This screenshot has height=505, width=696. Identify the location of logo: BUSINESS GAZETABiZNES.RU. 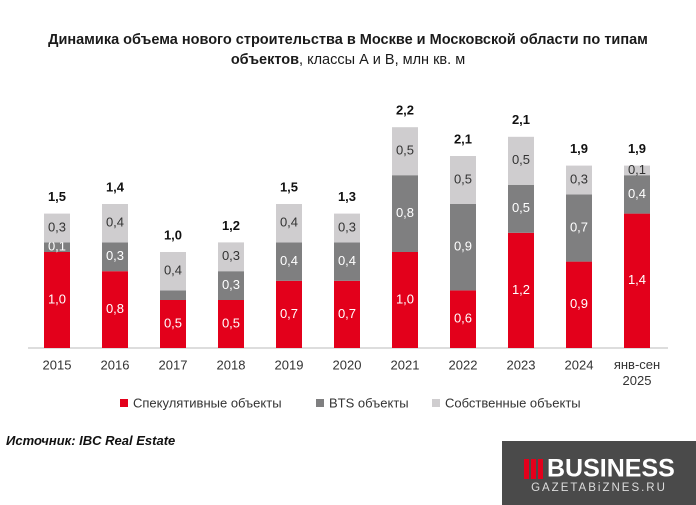
(599, 473).